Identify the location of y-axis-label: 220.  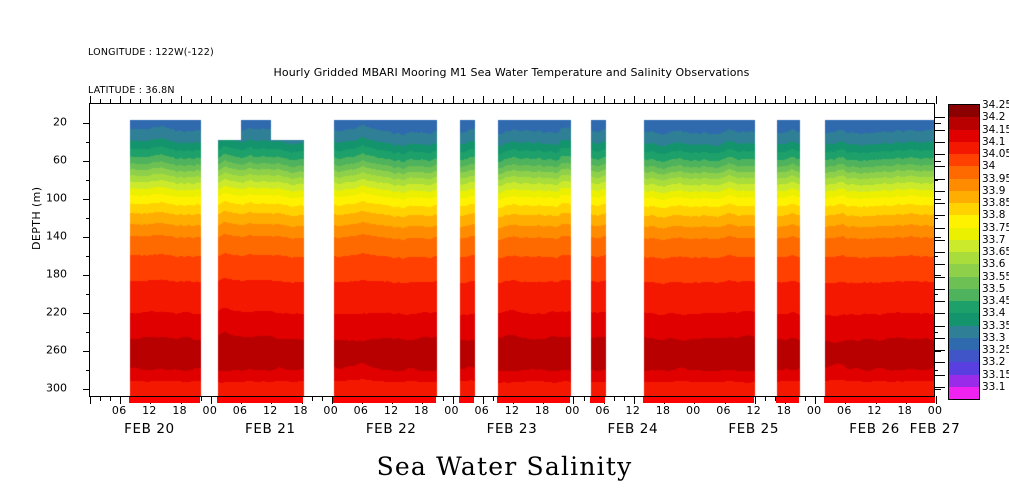
(56, 312).